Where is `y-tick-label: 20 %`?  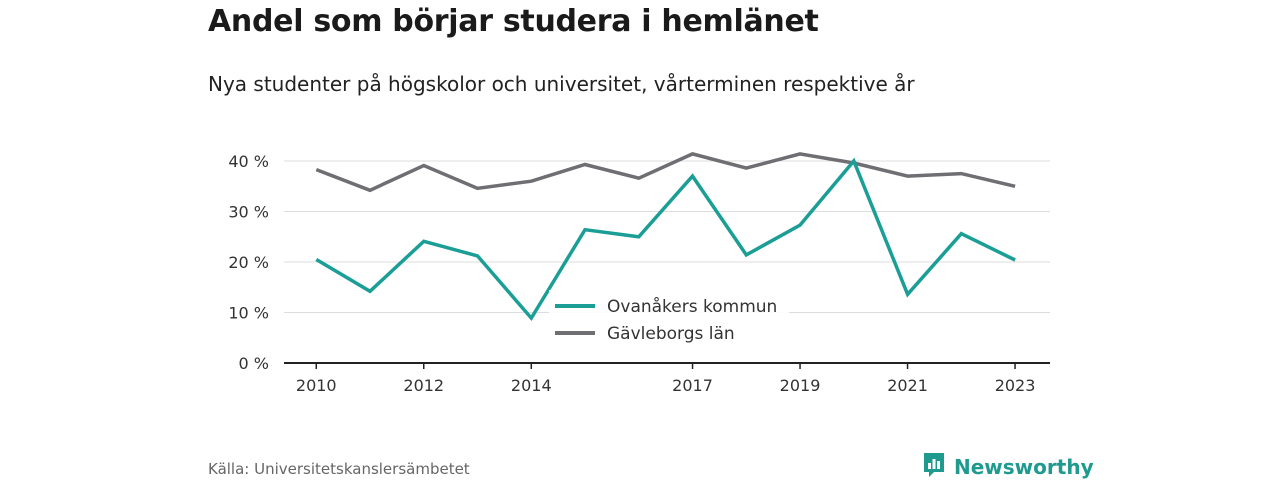 y-tick-label: 20 % is located at coordinates (248, 262).